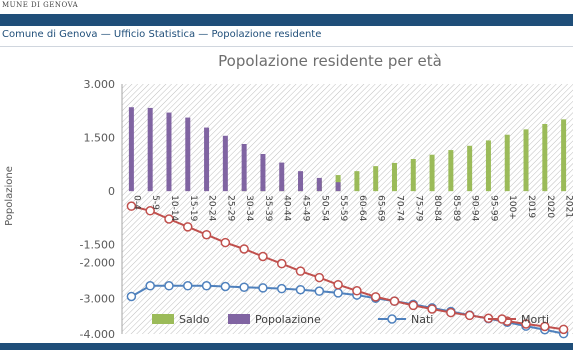  Describe the element at coordinates (193, 208) in the screenshot. I see `x-tick-label: 15-19` at that location.